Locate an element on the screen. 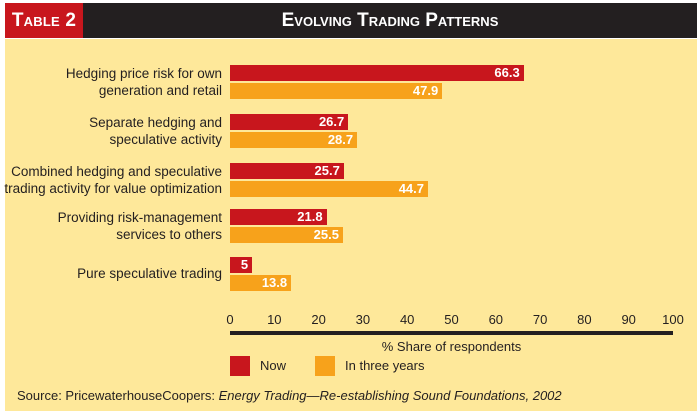 The height and width of the screenshot is (416, 700). category-label: Pure speculative trading is located at coordinates (111, 273).